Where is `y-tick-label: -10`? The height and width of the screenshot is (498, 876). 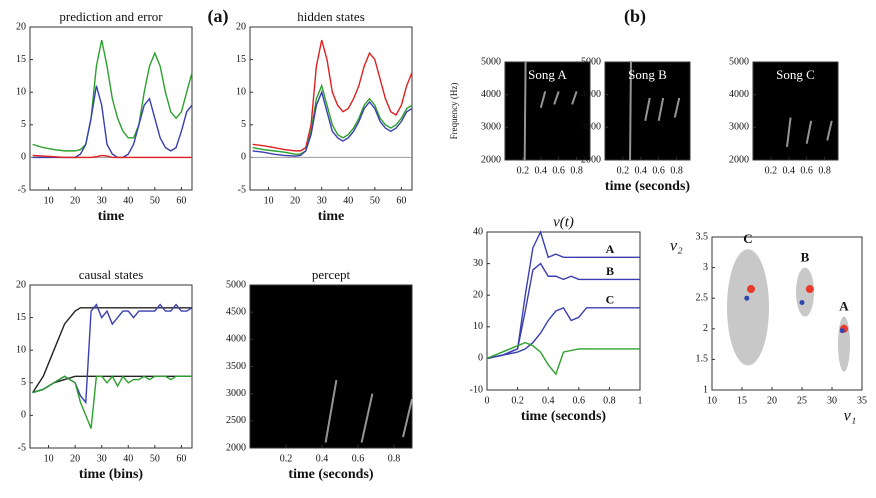 y-tick-label: -10 is located at coordinates (476, 389).